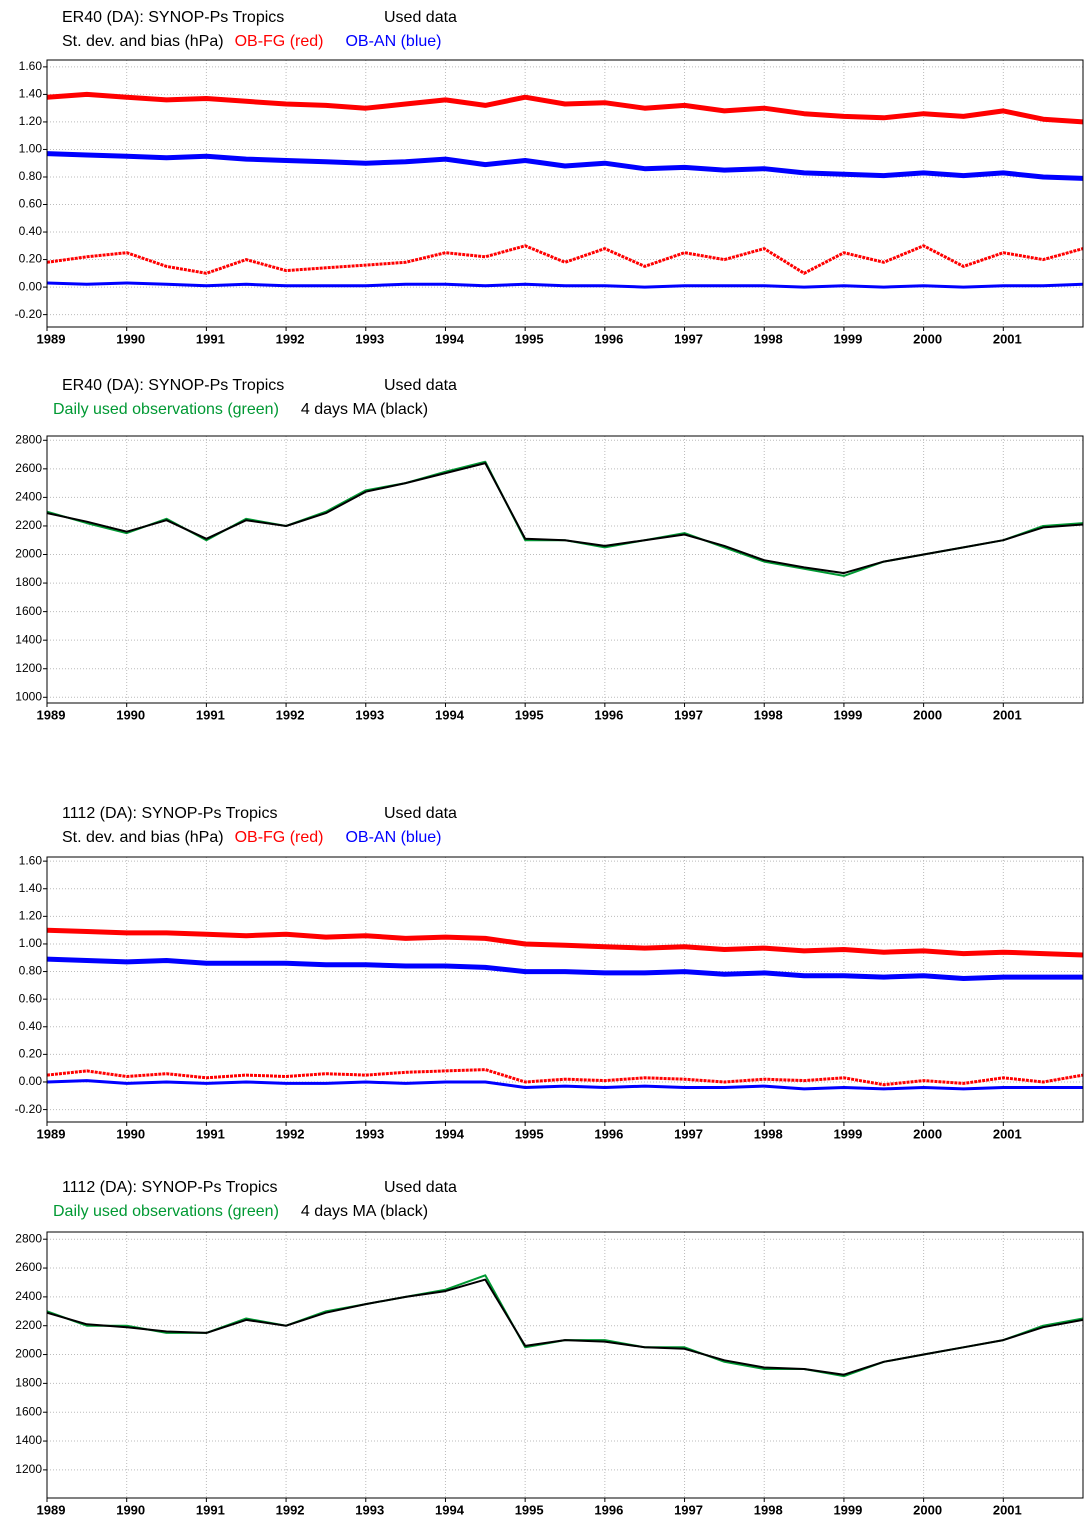 The width and height of the screenshot is (1085, 1524). I want to click on x-tick-label: 1994, so click(450, 714).